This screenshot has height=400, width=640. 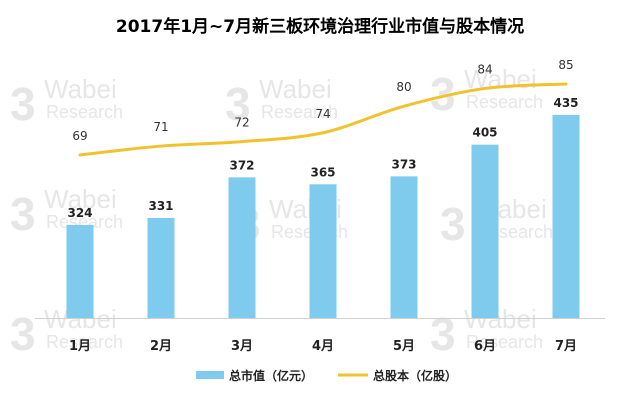 I want to click on line-label-3: 72, so click(x=241, y=123).